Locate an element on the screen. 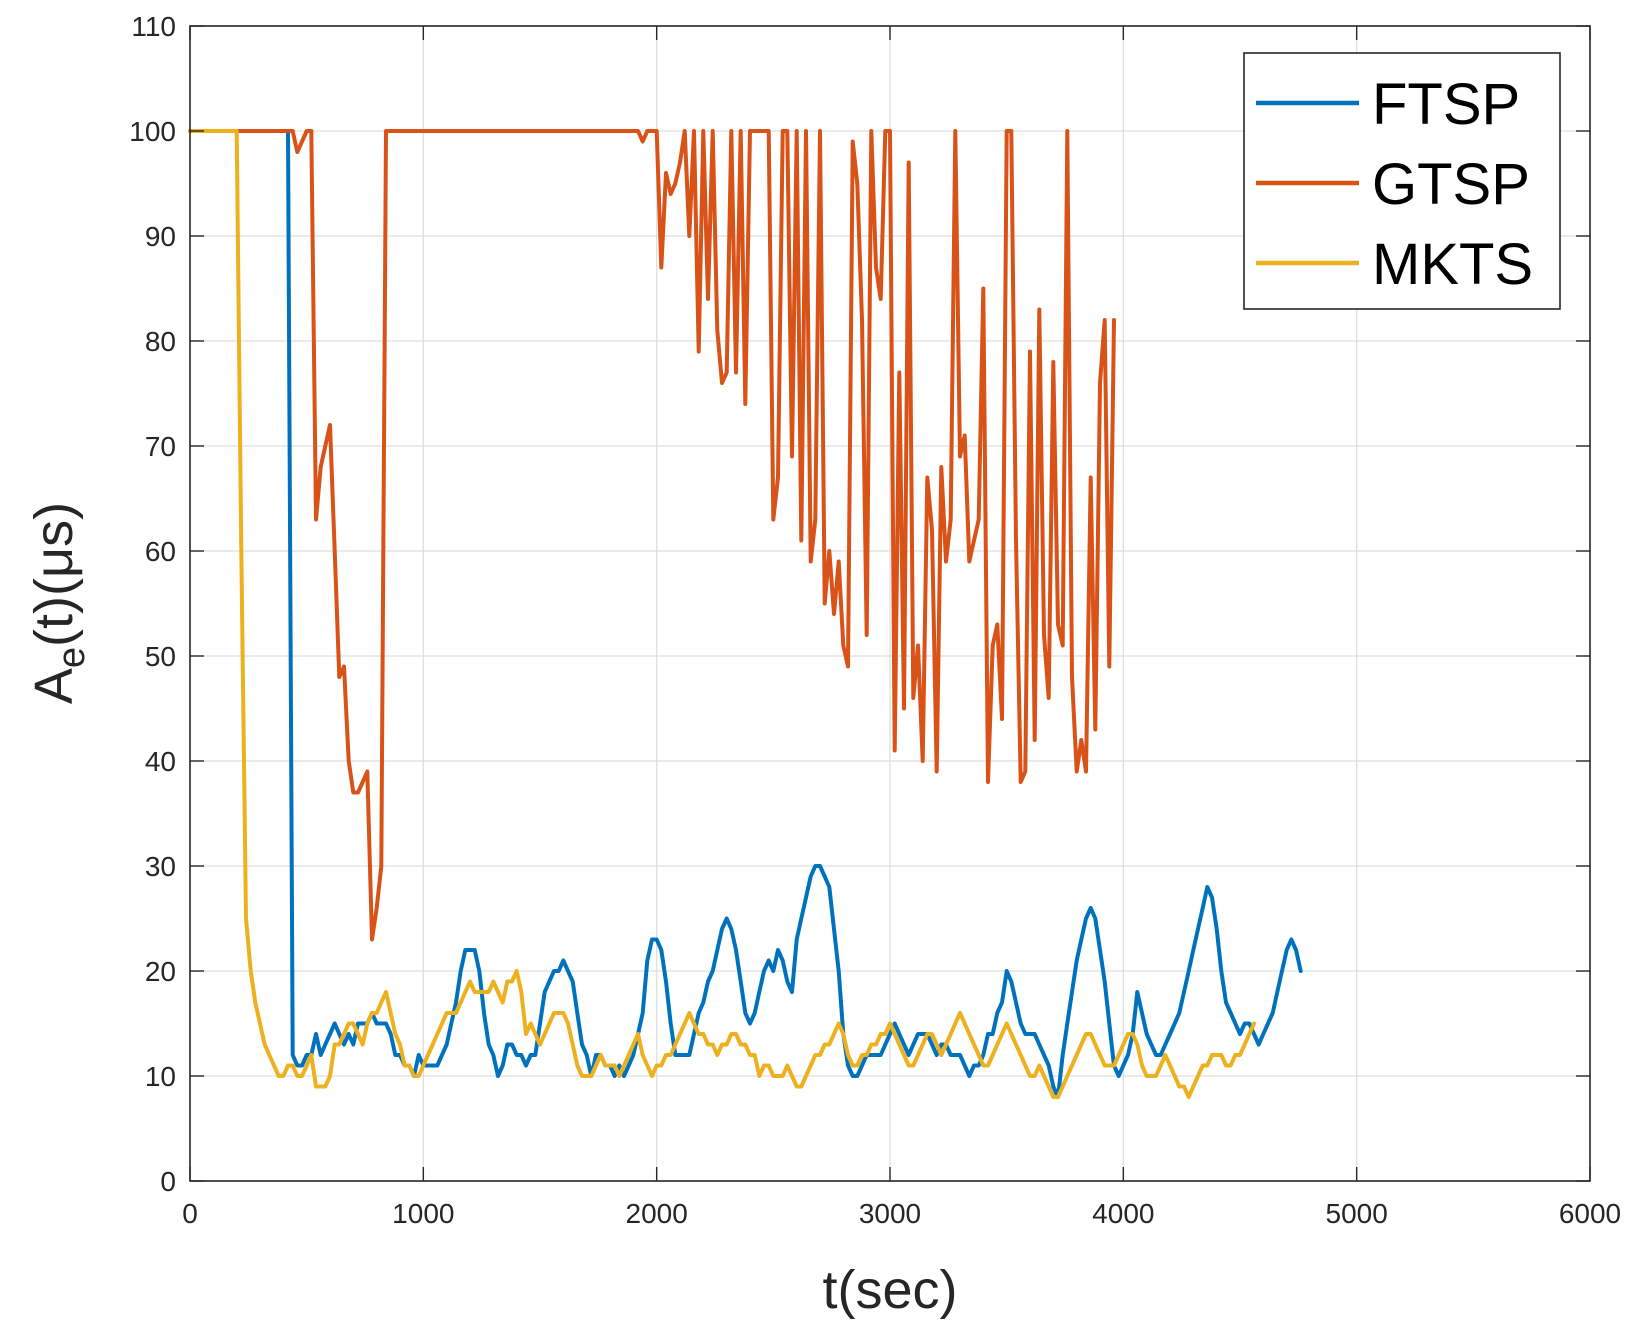 Image resolution: width=1636 pixels, height=1332 pixels. y-axis-title-rest: (t)(μs) is located at coordinates (54, 574).